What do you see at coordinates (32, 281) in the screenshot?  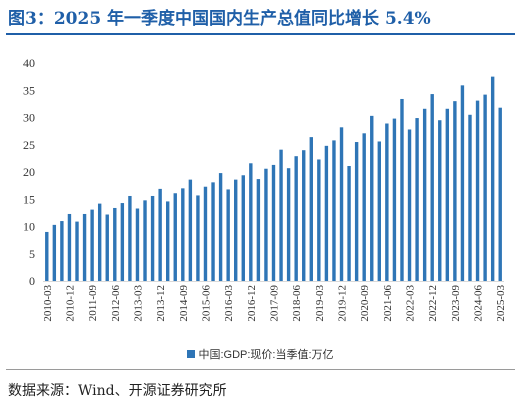 I see `y-tick-label: 0` at bounding box center [32, 281].